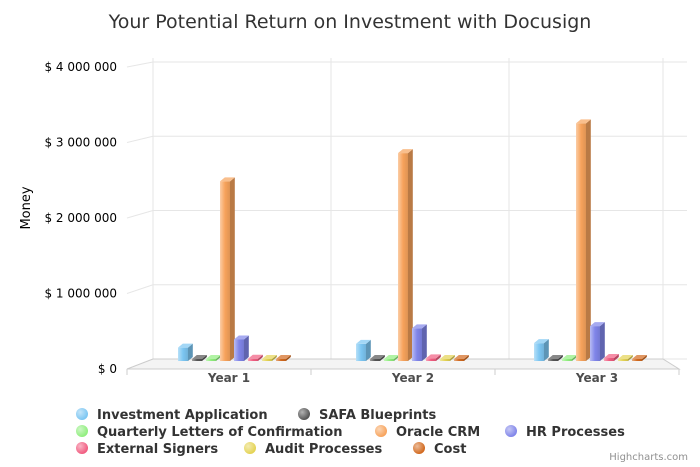  Describe the element at coordinates (219, 432) in the screenshot. I see `legend-label: Quarterly Letters of Confirmation` at that location.